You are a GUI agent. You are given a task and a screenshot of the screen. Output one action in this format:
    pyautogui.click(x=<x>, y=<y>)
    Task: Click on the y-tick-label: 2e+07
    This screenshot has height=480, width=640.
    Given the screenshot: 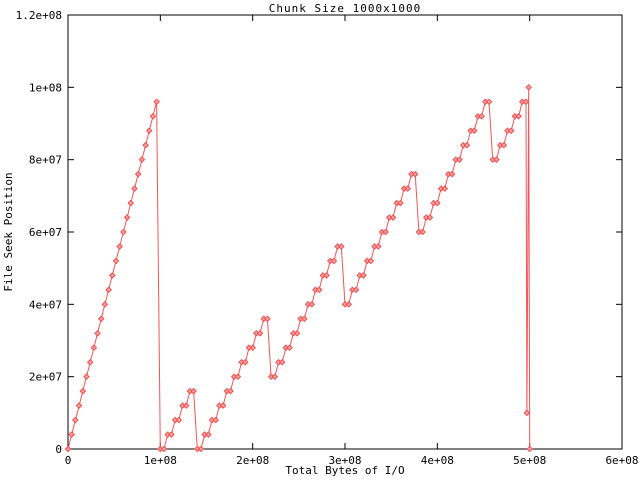 What is the action you would take?
    pyautogui.click(x=45, y=377)
    